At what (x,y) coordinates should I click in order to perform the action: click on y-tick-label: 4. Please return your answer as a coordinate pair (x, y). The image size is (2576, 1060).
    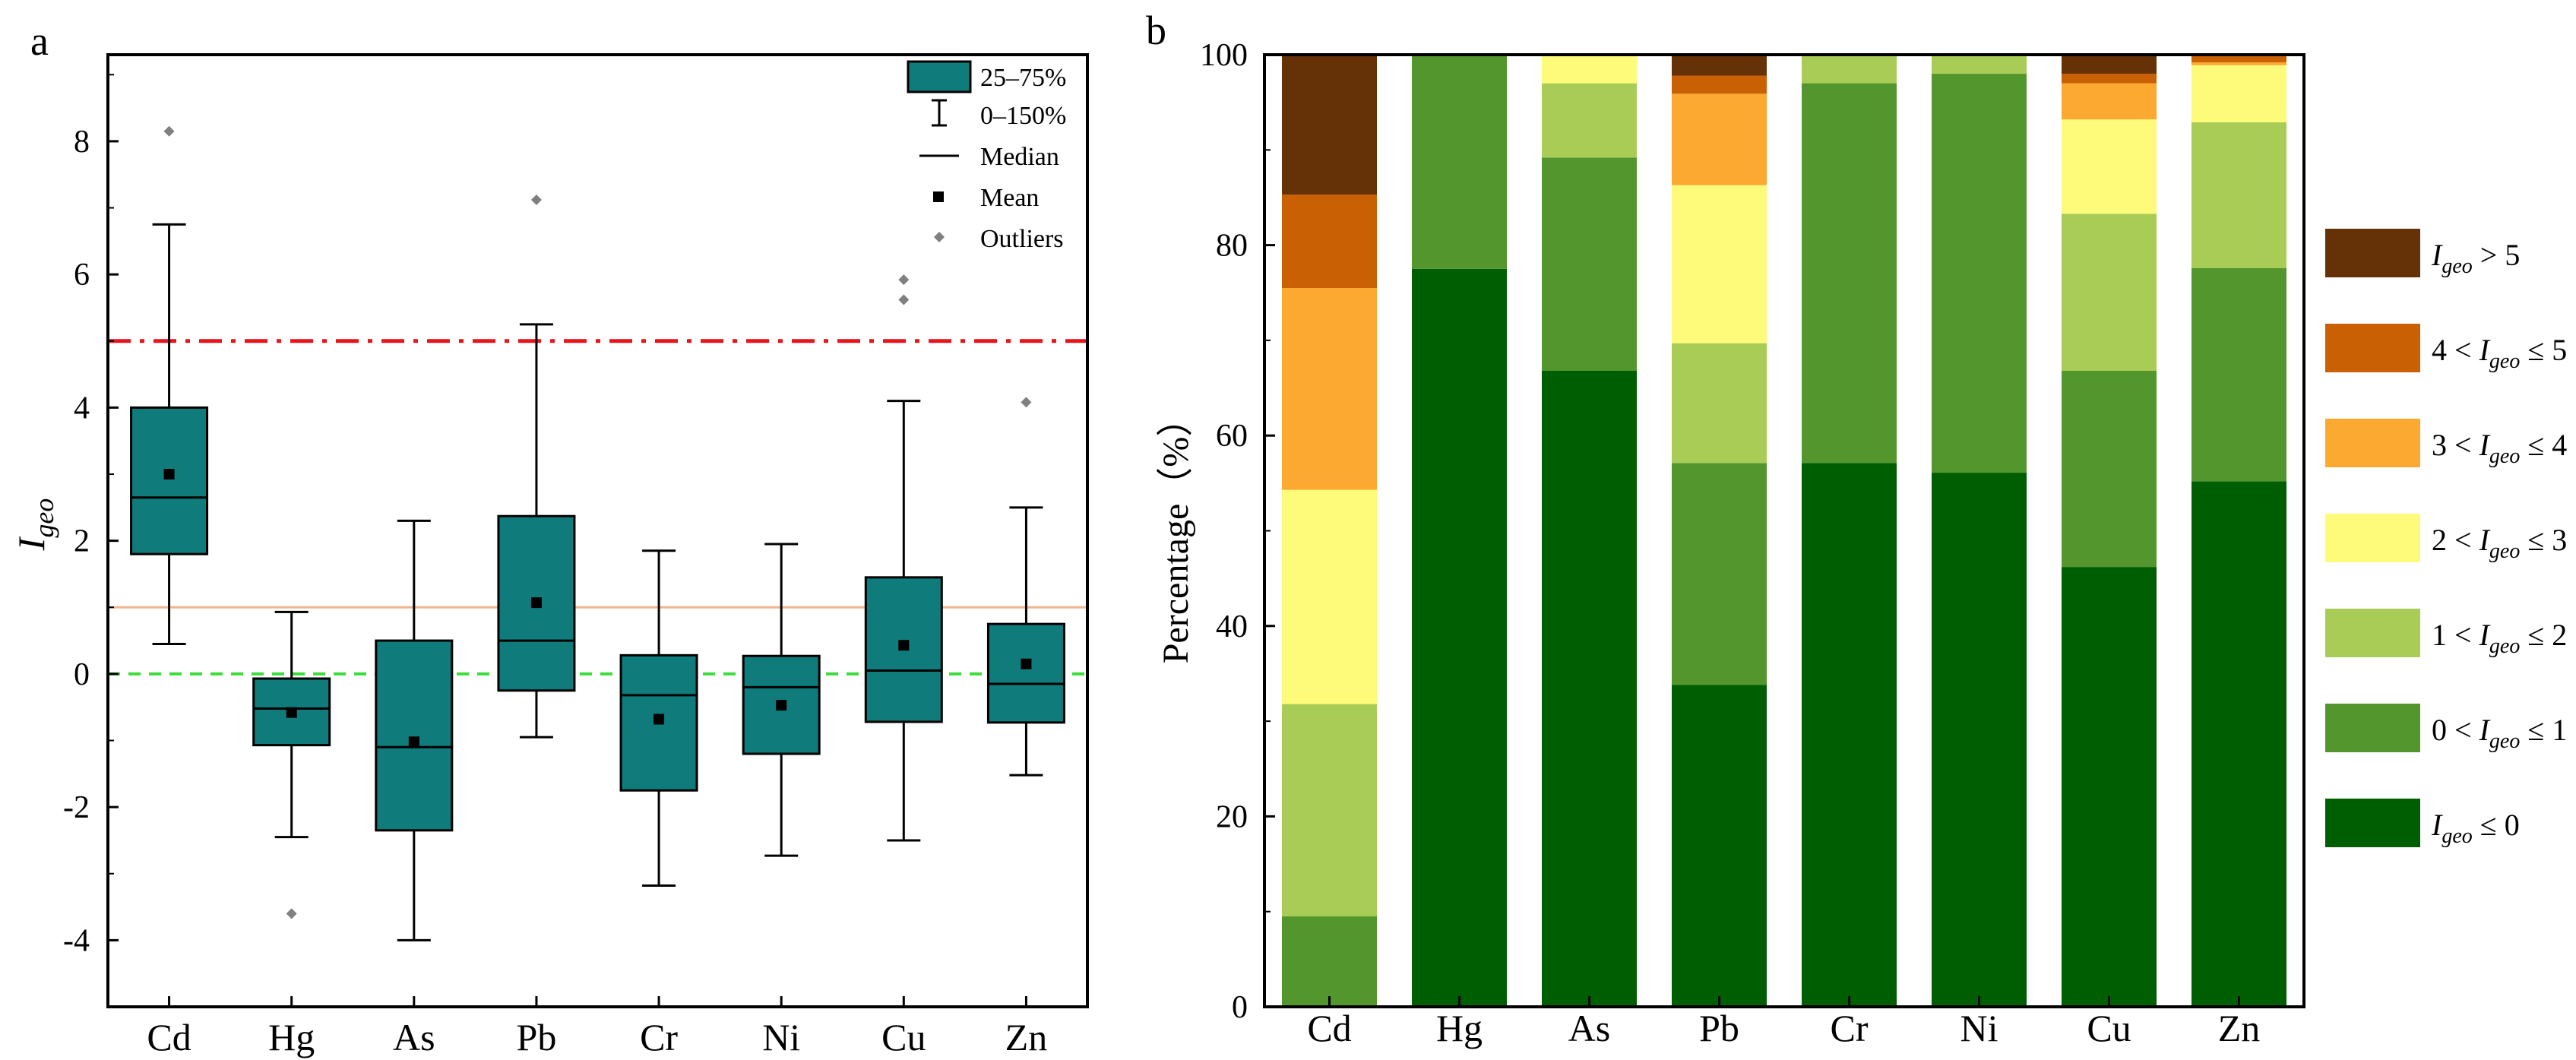
    Looking at the image, I should click on (82, 409).